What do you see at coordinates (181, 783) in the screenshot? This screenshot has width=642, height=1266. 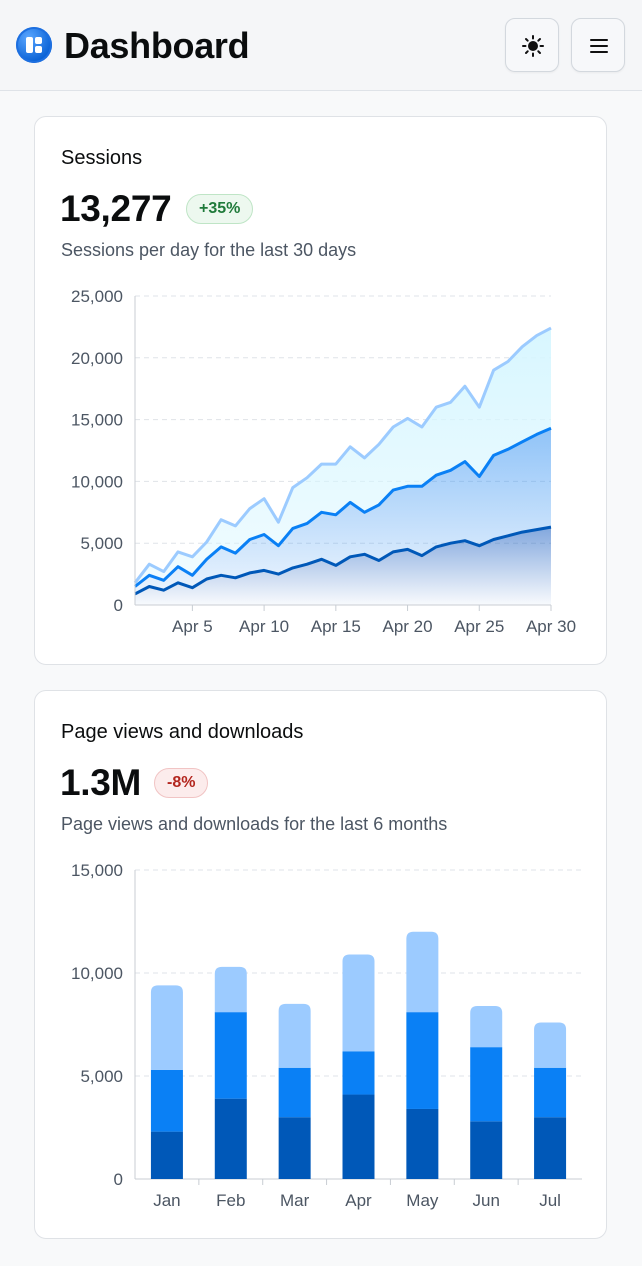 I see `pageviews-change-badge: -8%` at bounding box center [181, 783].